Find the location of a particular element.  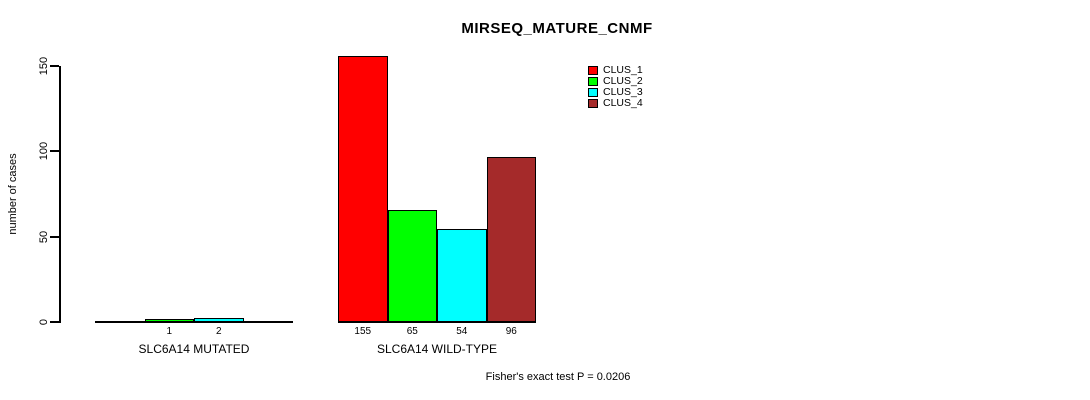

bar-clus-2-slc6a14-mutated is located at coordinates (169, 320).